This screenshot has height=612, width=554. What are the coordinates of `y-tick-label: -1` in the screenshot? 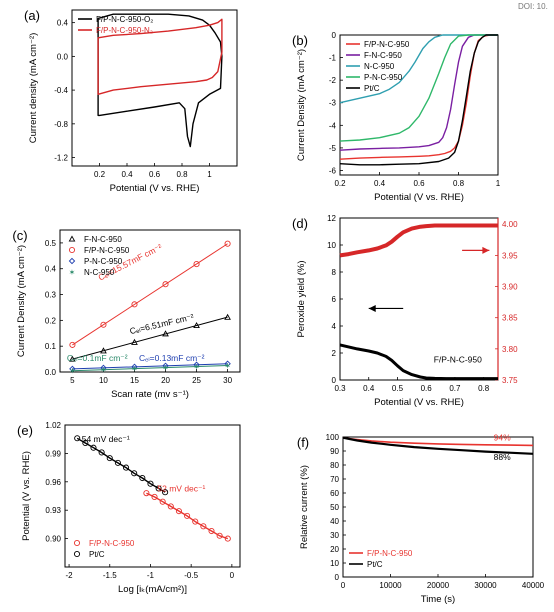 It's located at (333, 58).